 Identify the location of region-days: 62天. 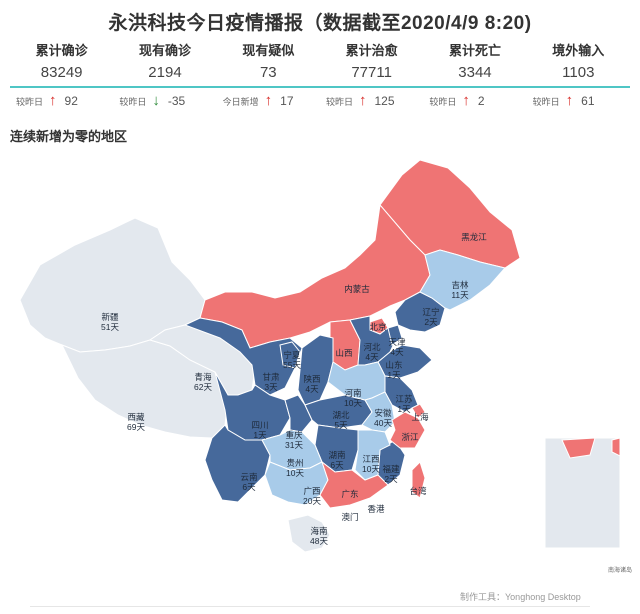
(203, 387).